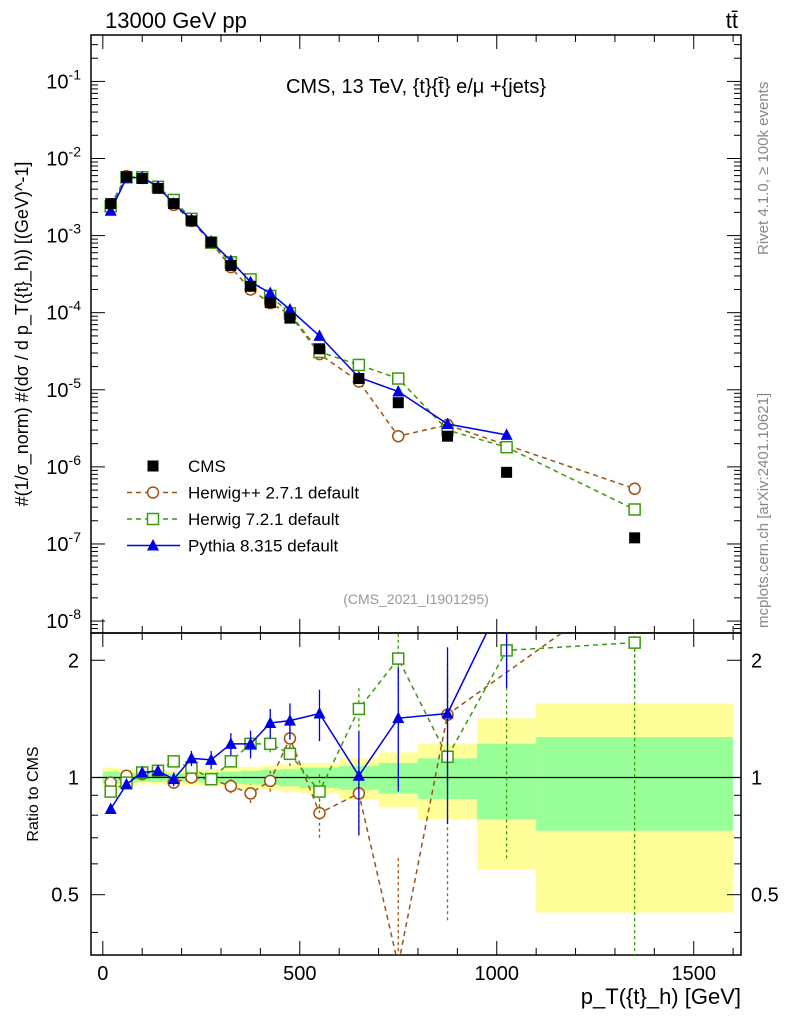  What do you see at coordinates (63, 388) in the screenshot?
I see `main-y-tick-label: 10⁻⁵` at bounding box center [63, 388].